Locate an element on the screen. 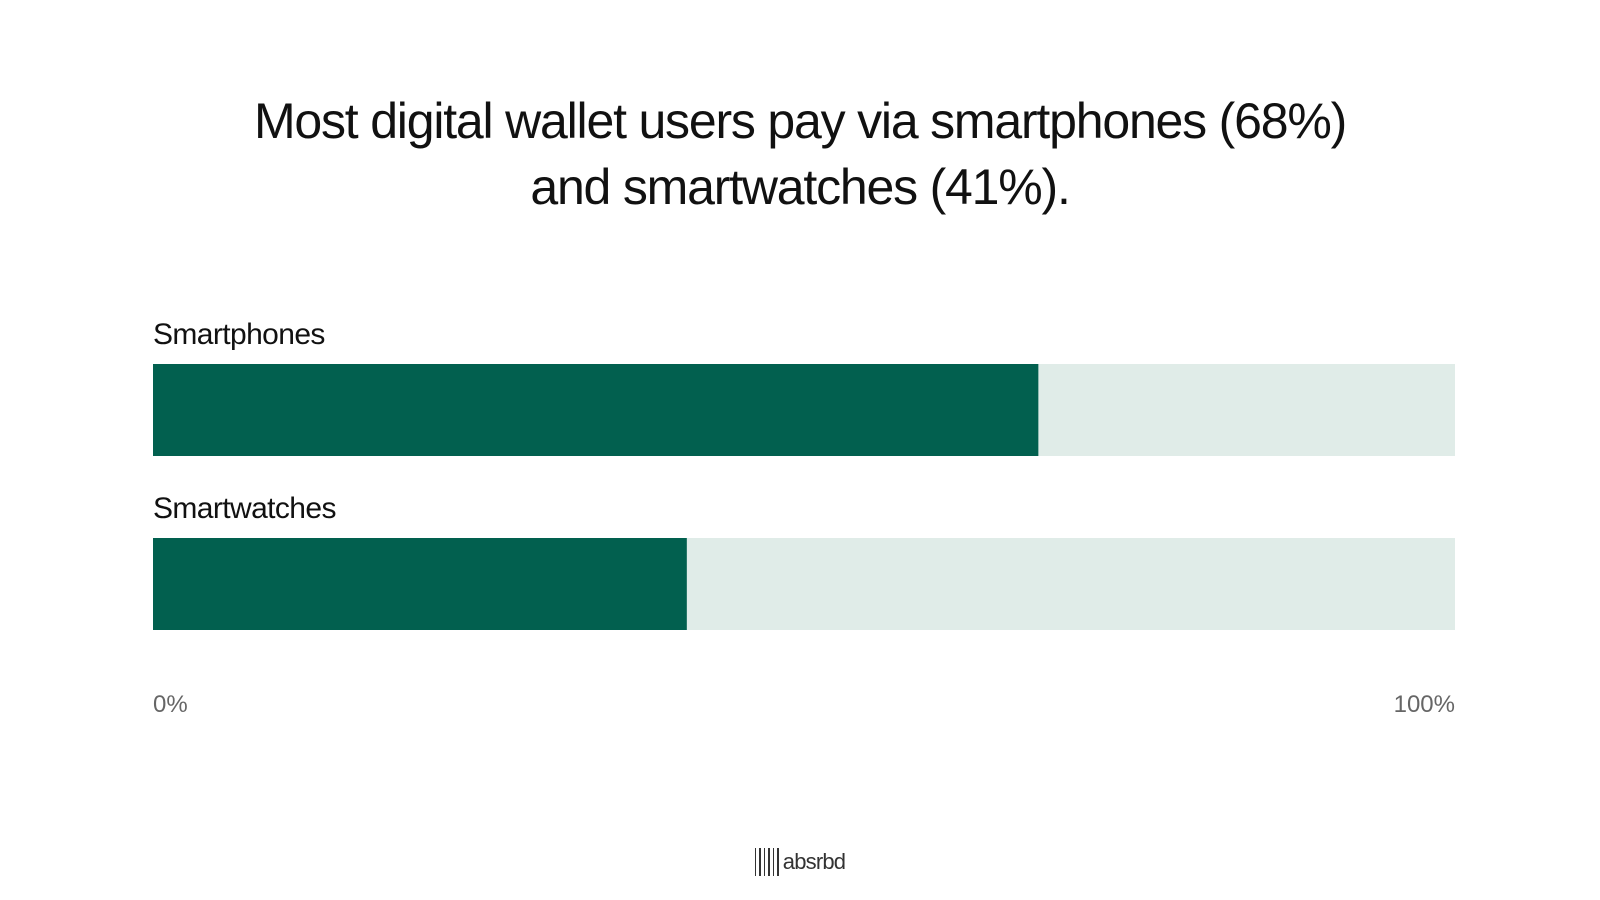 The height and width of the screenshot is (900, 1600). bar-smartwatches is located at coordinates (420, 584).